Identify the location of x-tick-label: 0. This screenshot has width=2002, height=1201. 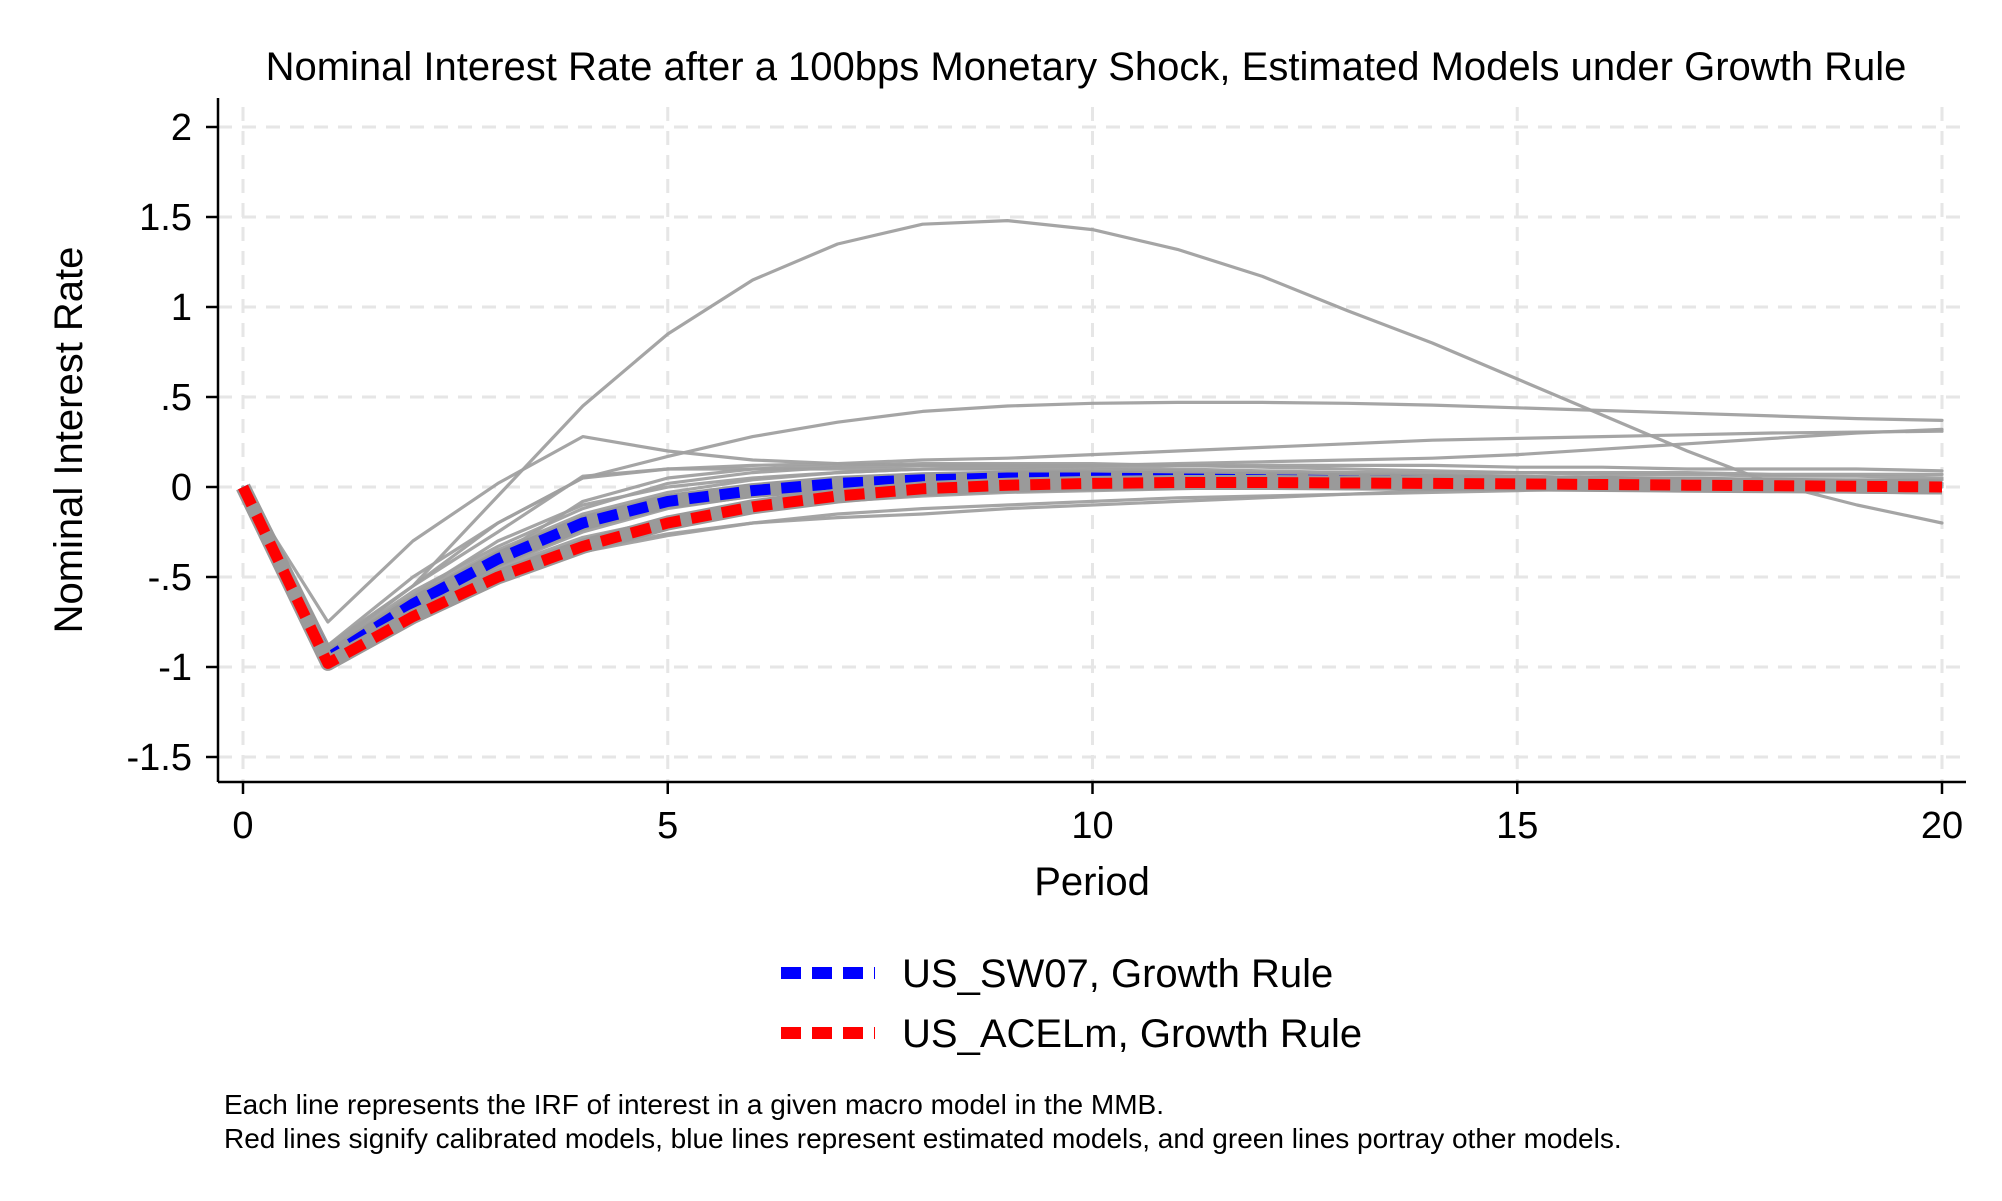
(242, 826).